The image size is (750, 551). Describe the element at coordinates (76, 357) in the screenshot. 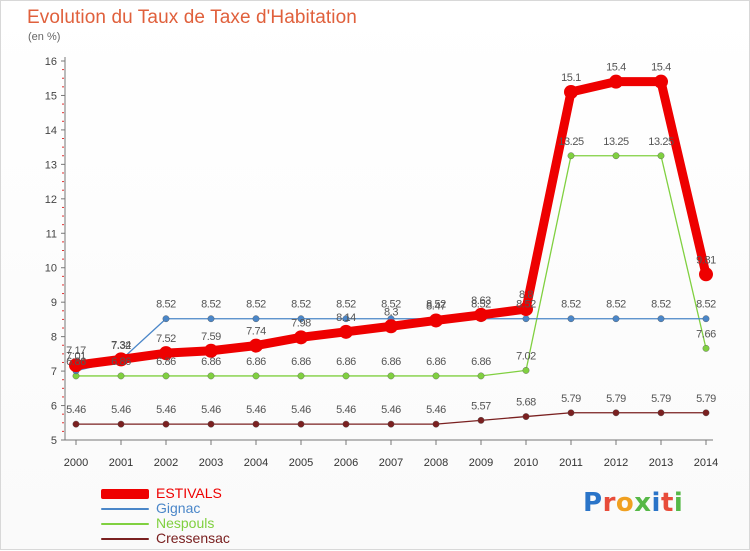

I see `data-label: 7.01` at that location.